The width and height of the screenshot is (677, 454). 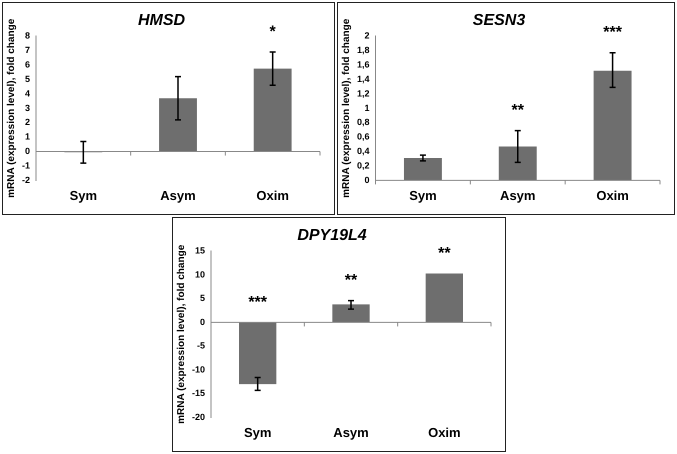 I want to click on y-tick-label: 1,2, so click(x=363, y=93).